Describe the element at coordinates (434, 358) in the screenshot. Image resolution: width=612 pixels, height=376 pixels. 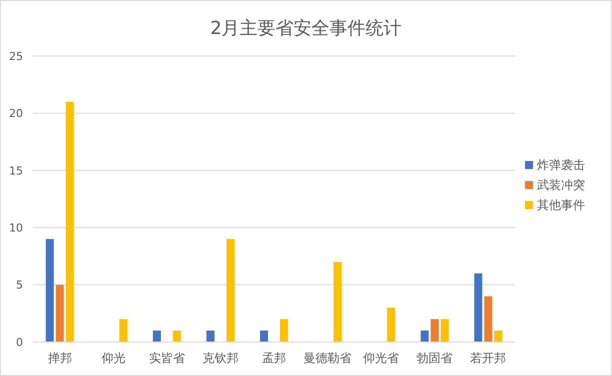
I see `x-tick-label: 勃固省` at that location.